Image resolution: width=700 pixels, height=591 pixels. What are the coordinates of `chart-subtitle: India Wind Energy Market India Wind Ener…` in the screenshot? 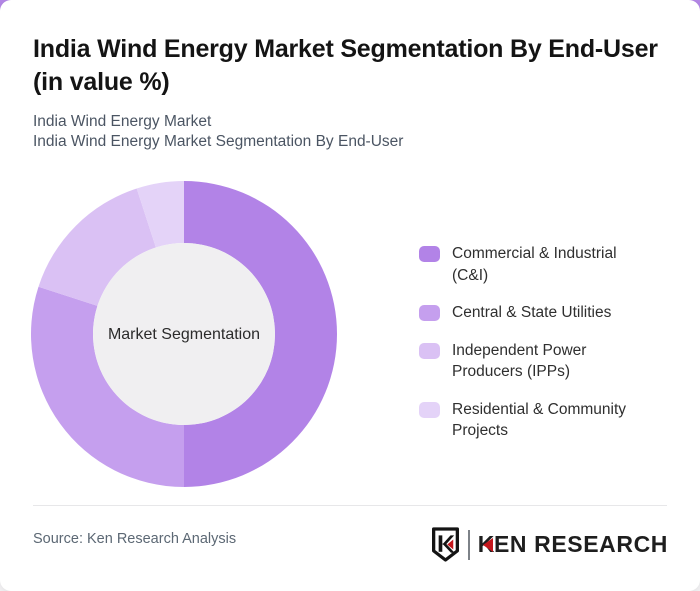 It's located at (353, 132).